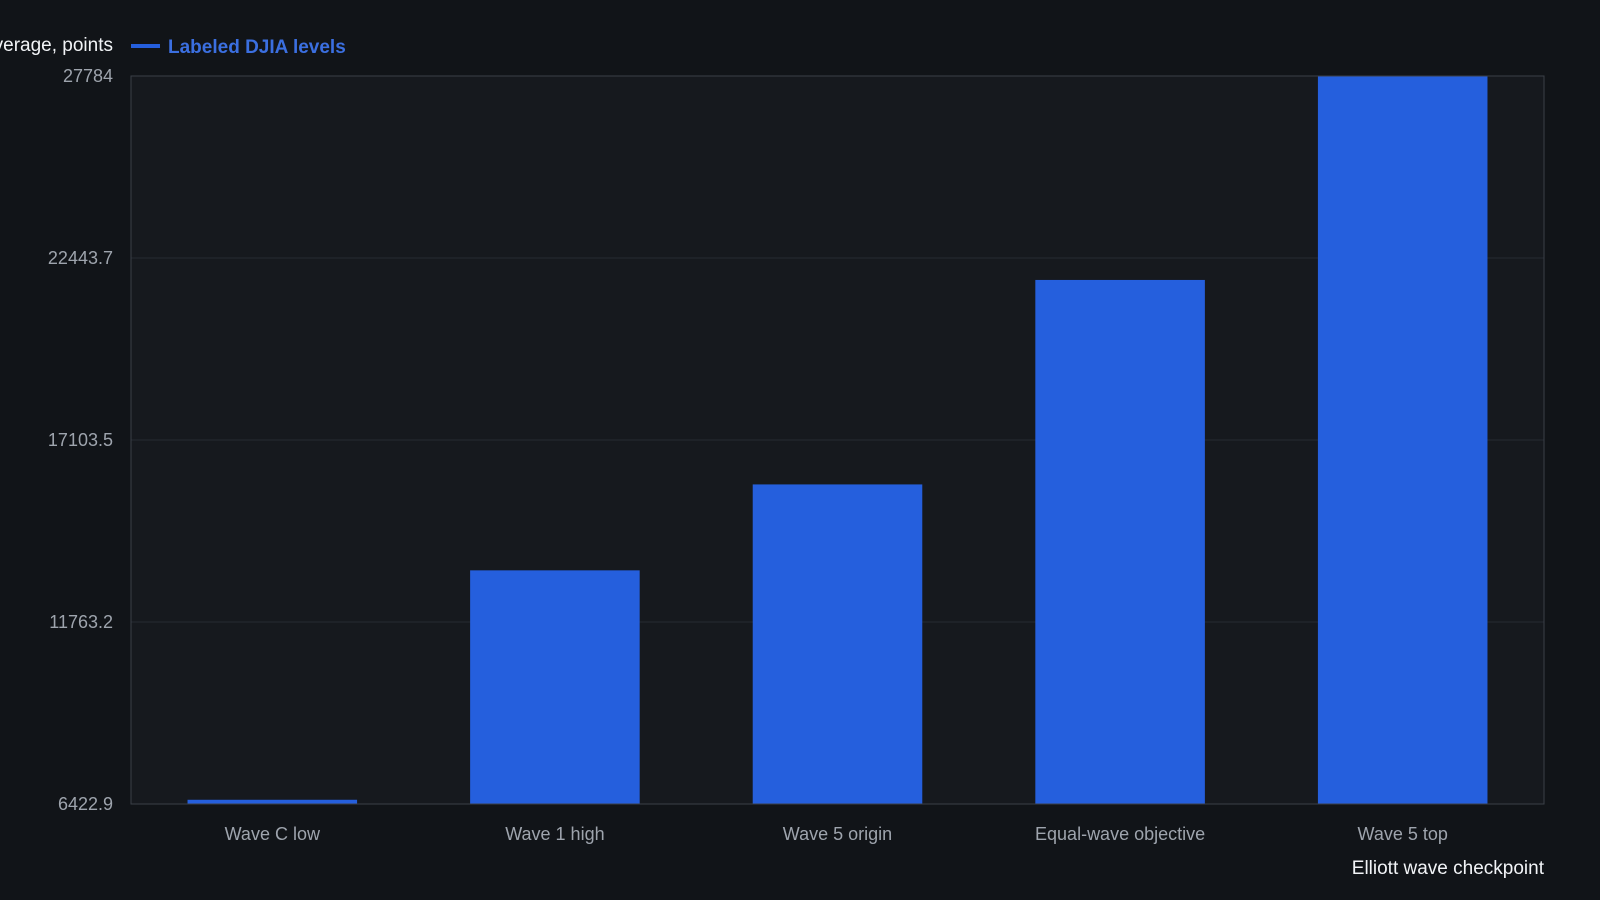 This screenshot has height=900, width=1600. What do you see at coordinates (554, 834) in the screenshot?
I see `x-tick-label: Wave 1 high` at bounding box center [554, 834].